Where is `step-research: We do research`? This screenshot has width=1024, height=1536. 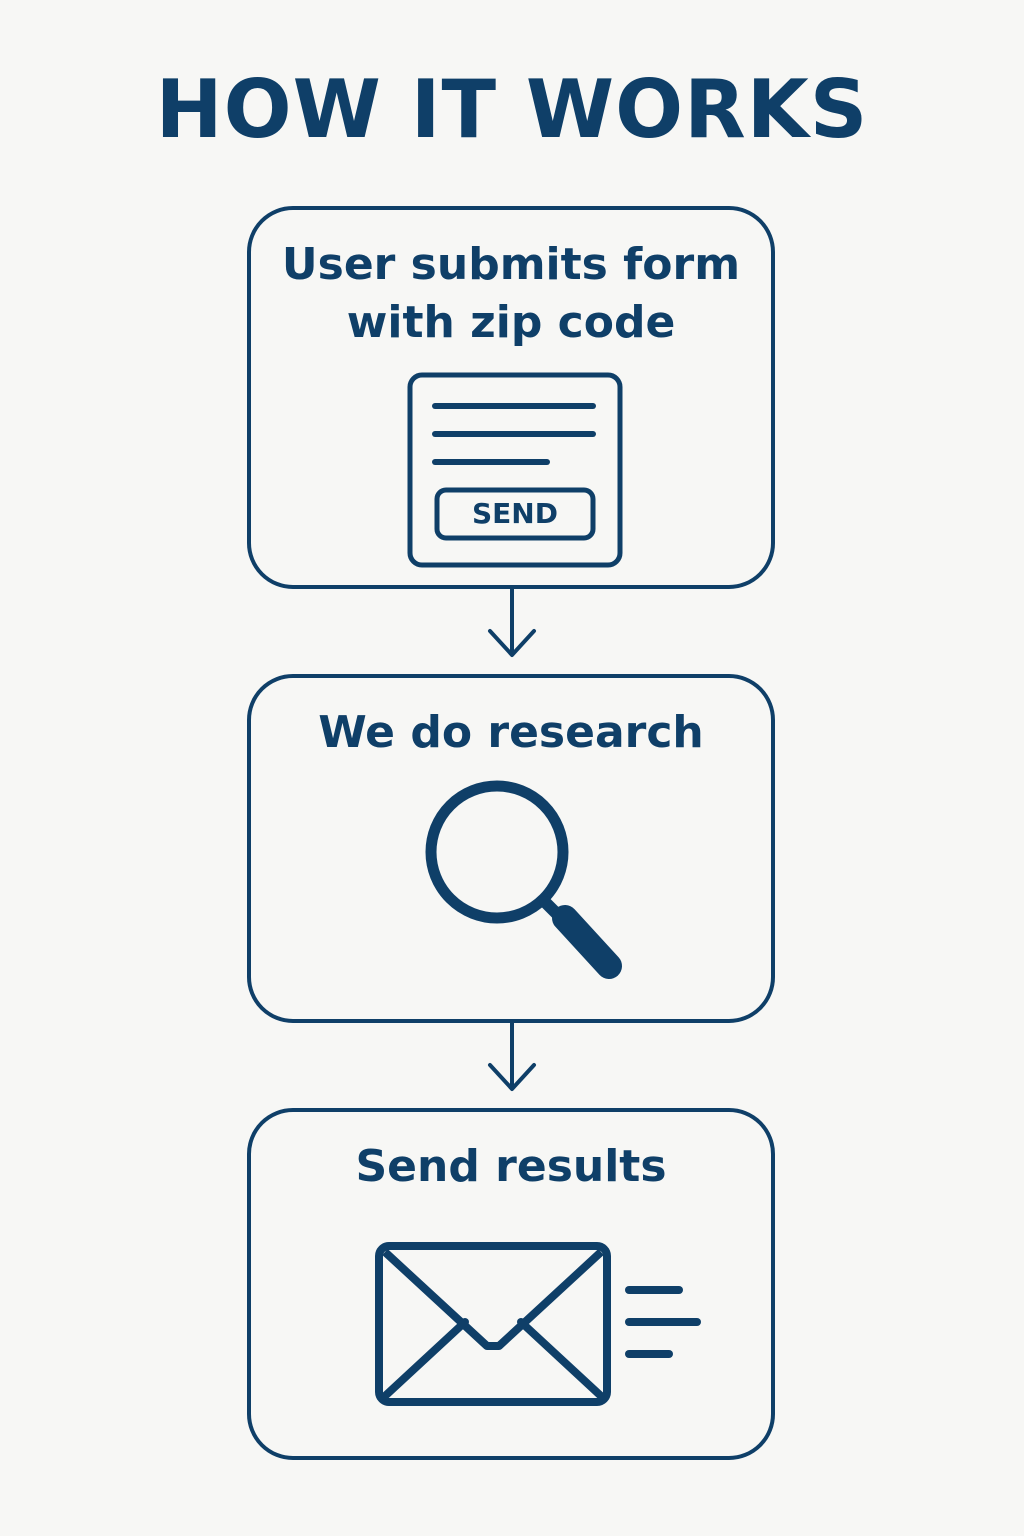
step-research: We do research is located at coordinates (511, 848).